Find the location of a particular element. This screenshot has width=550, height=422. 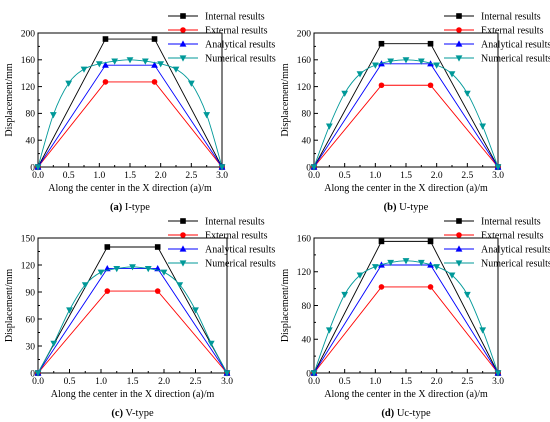

legend-label: Analytical results is located at coordinates (515, 45).